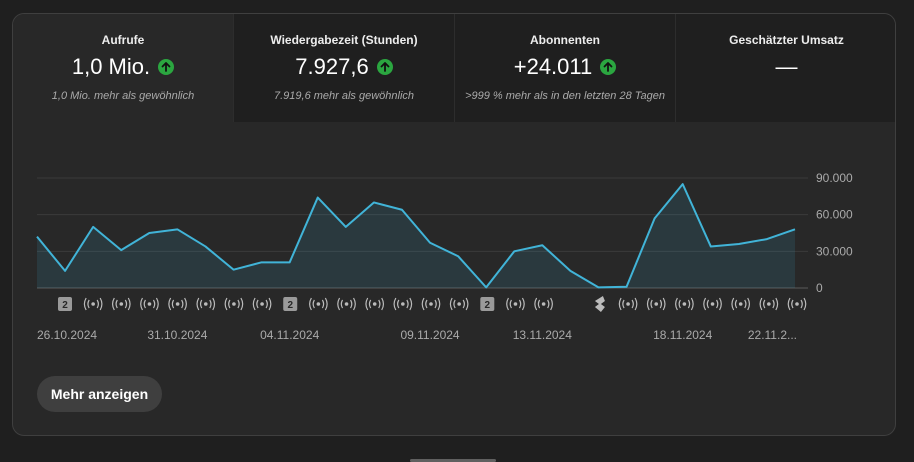  I want to click on x-tick-label: 09.11.2024, so click(429, 335).